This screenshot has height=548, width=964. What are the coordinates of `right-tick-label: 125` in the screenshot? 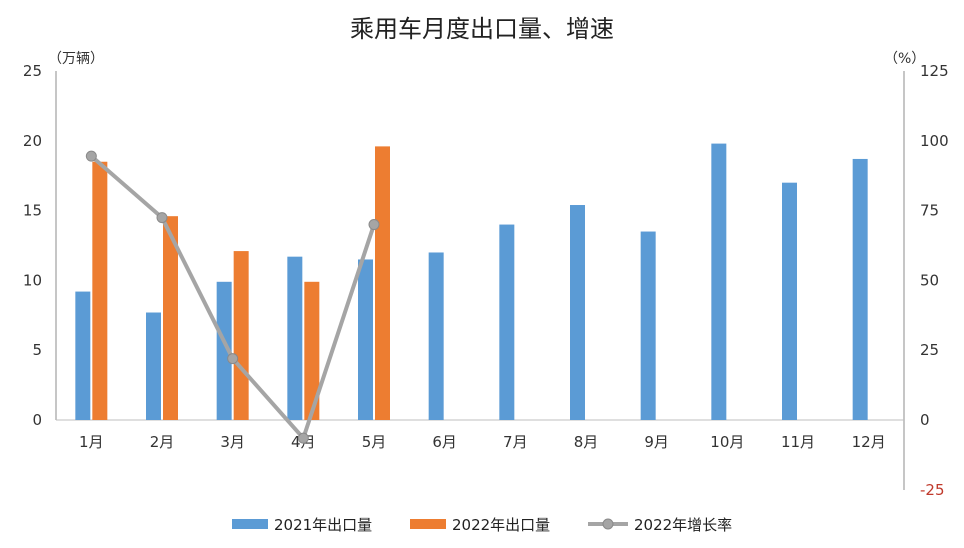 It's located at (934, 71).